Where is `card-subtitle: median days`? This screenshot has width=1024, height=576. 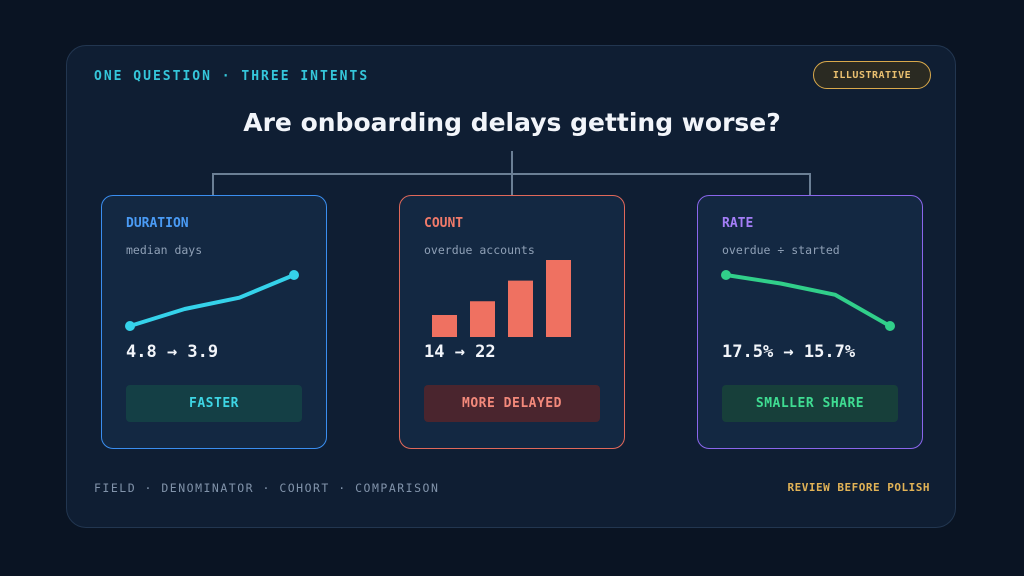
card-subtitle: median days is located at coordinates (164, 250).